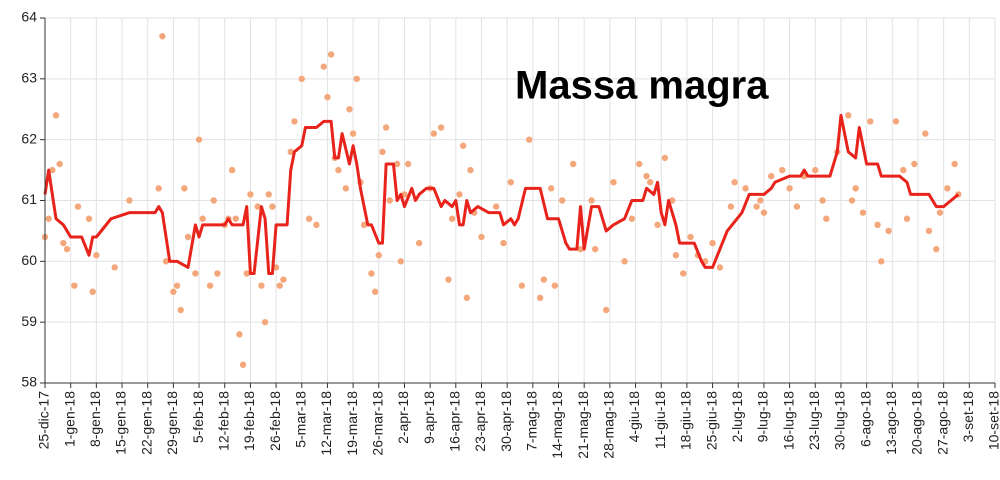  Describe the element at coordinates (275, 421) in the screenshot. I see `x-tick-label: 26-feb-18` at that location.